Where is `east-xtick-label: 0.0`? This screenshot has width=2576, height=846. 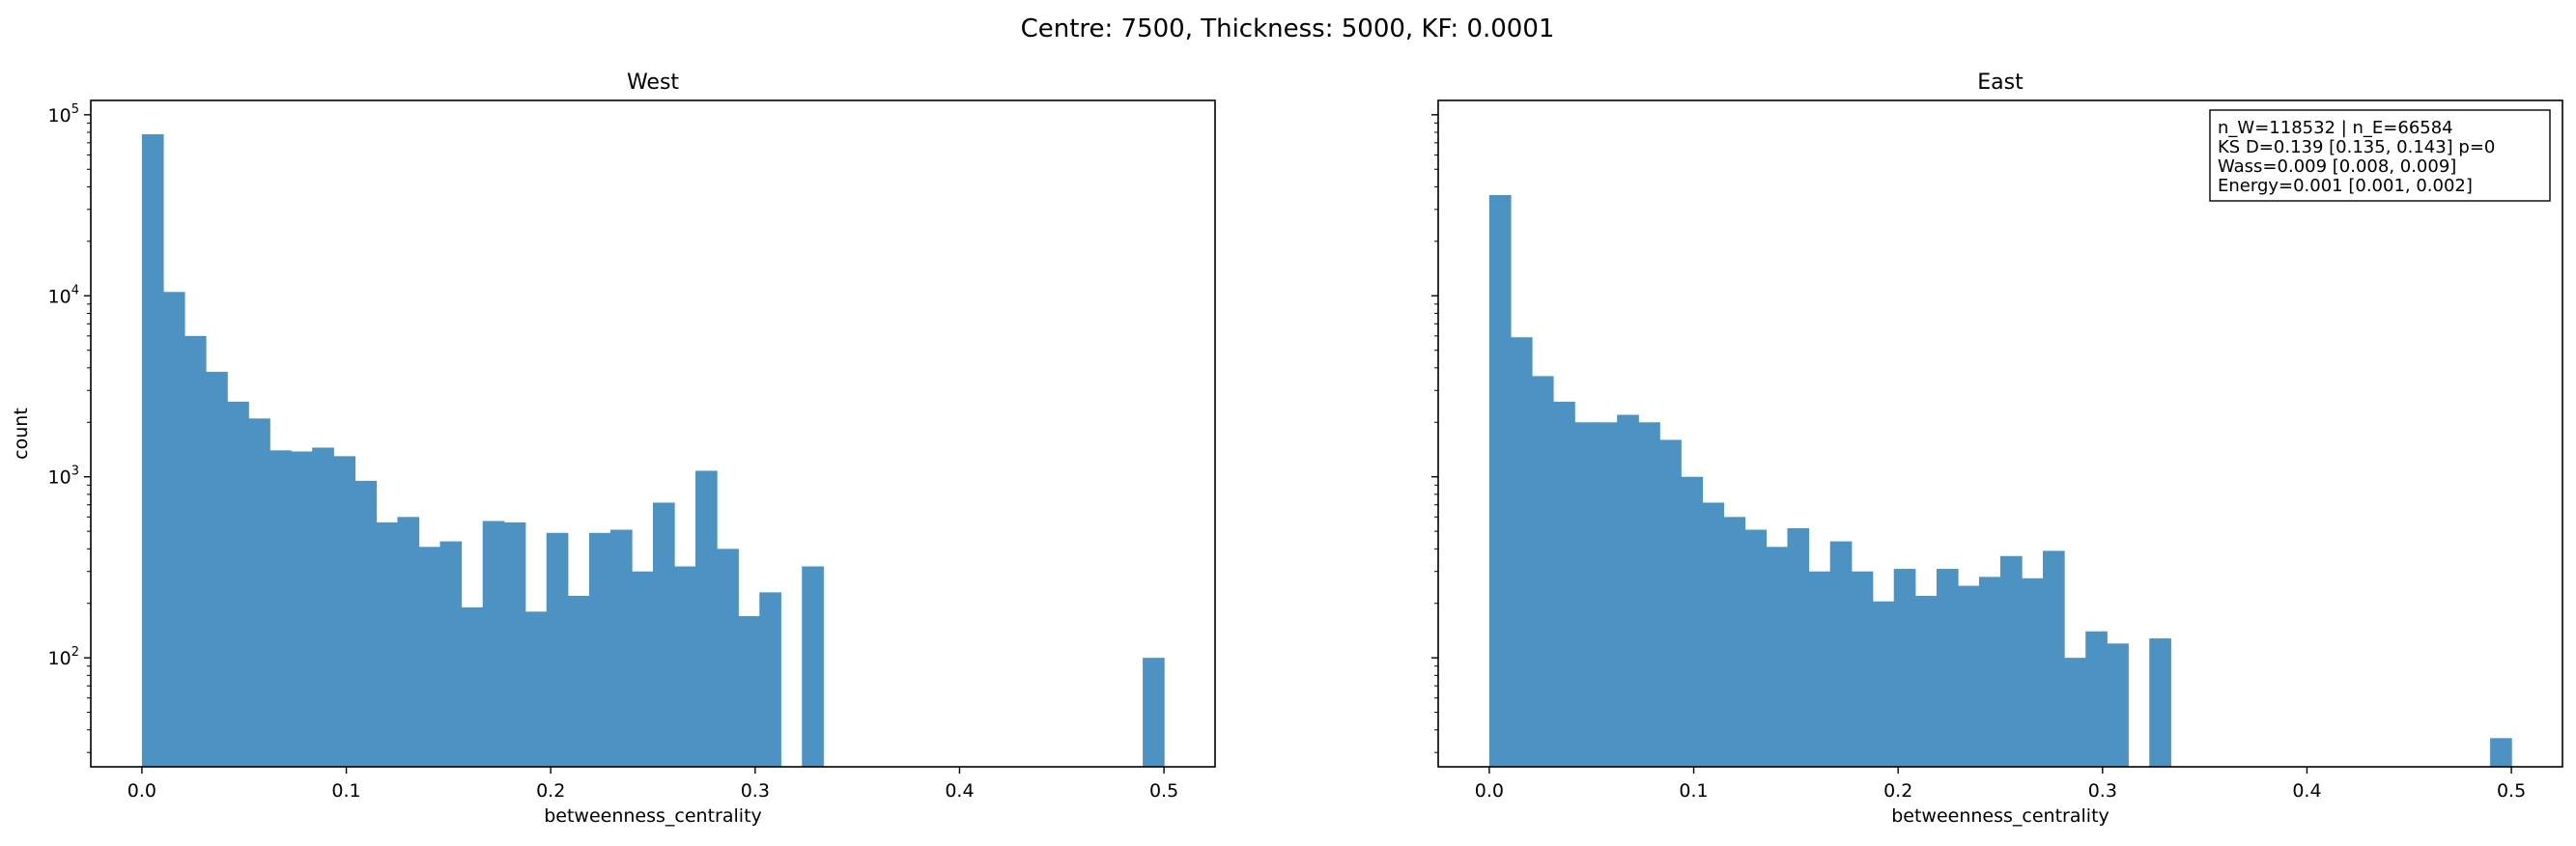 east-xtick-label: 0.0 is located at coordinates (1489, 791).